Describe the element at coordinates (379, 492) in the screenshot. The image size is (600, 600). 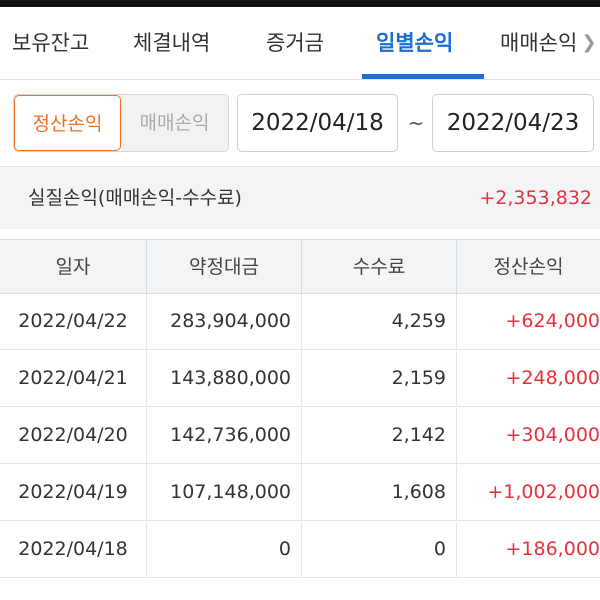
I see `cell-fee: 1,608` at that location.